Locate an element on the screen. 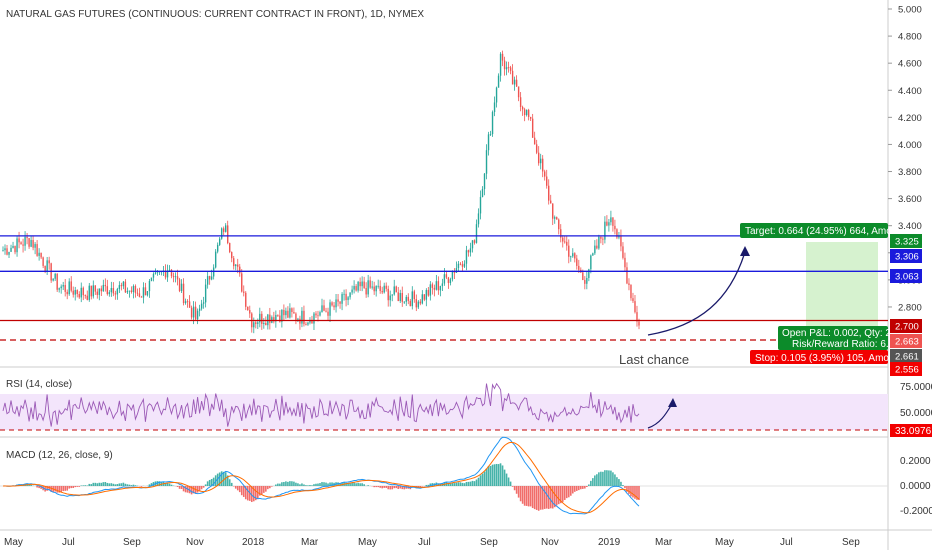 The width and height of the screenshot is (932, 550). rsi-label: RSI (14, close) is located at coordinates (39, 384).